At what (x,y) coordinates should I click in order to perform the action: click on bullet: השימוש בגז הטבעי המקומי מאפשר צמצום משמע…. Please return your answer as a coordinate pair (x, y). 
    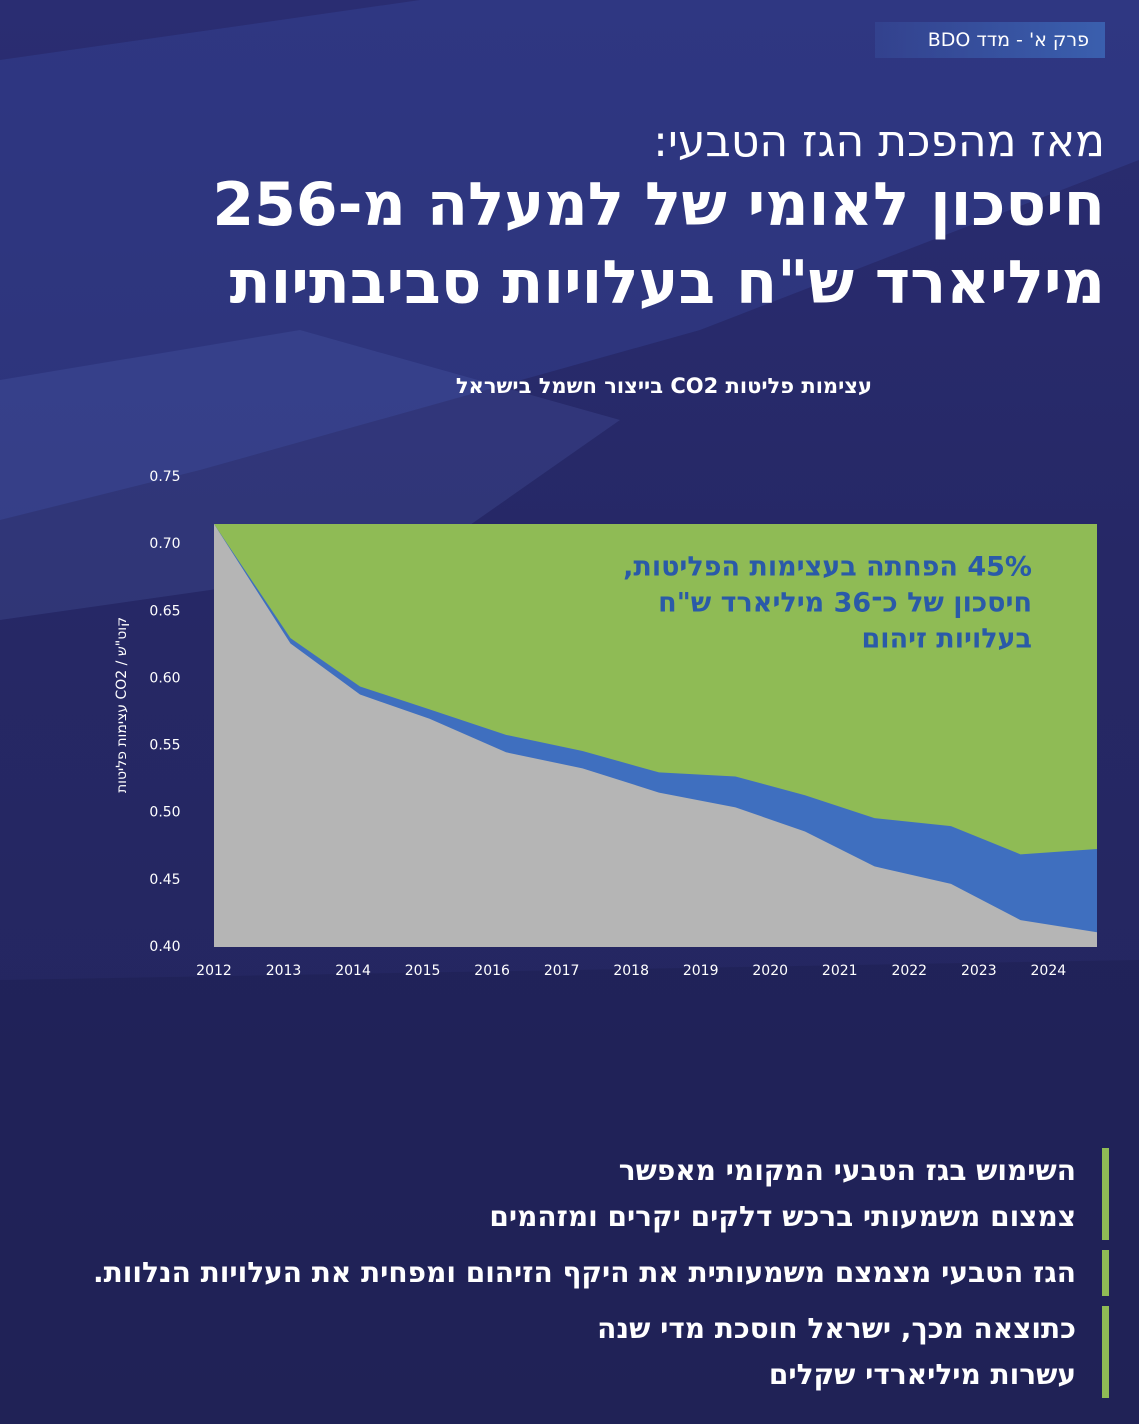
    Looking at the image, I should click on (799, 1194).